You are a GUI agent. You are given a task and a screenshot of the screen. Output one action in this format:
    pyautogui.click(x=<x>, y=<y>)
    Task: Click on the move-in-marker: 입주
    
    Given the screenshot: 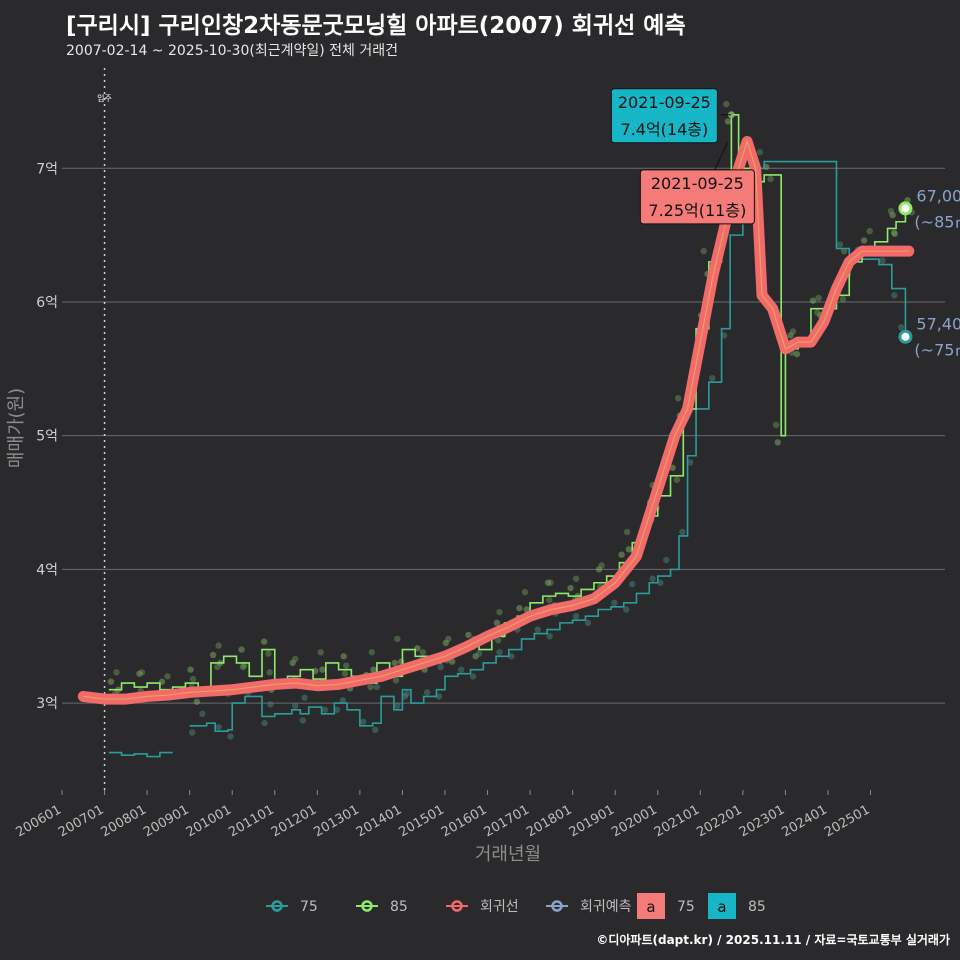 What is the action you would take?
    pyautogui.click(x=104, y=429)
    